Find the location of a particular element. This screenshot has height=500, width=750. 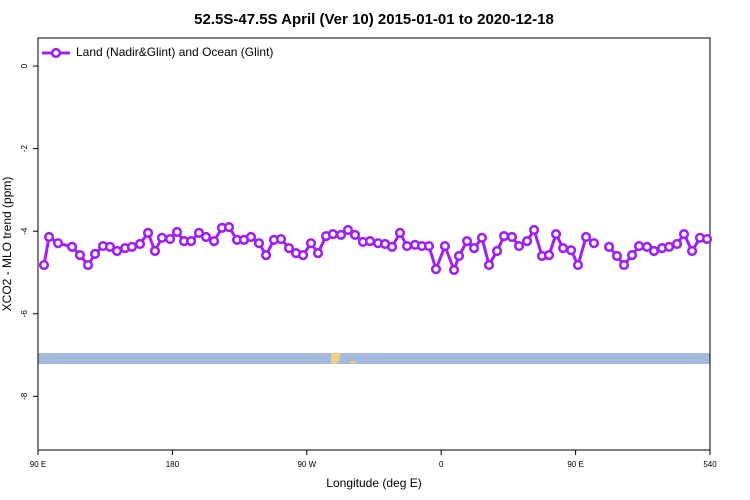

y-tick-label: -4 is located at coordinates (24, 231).